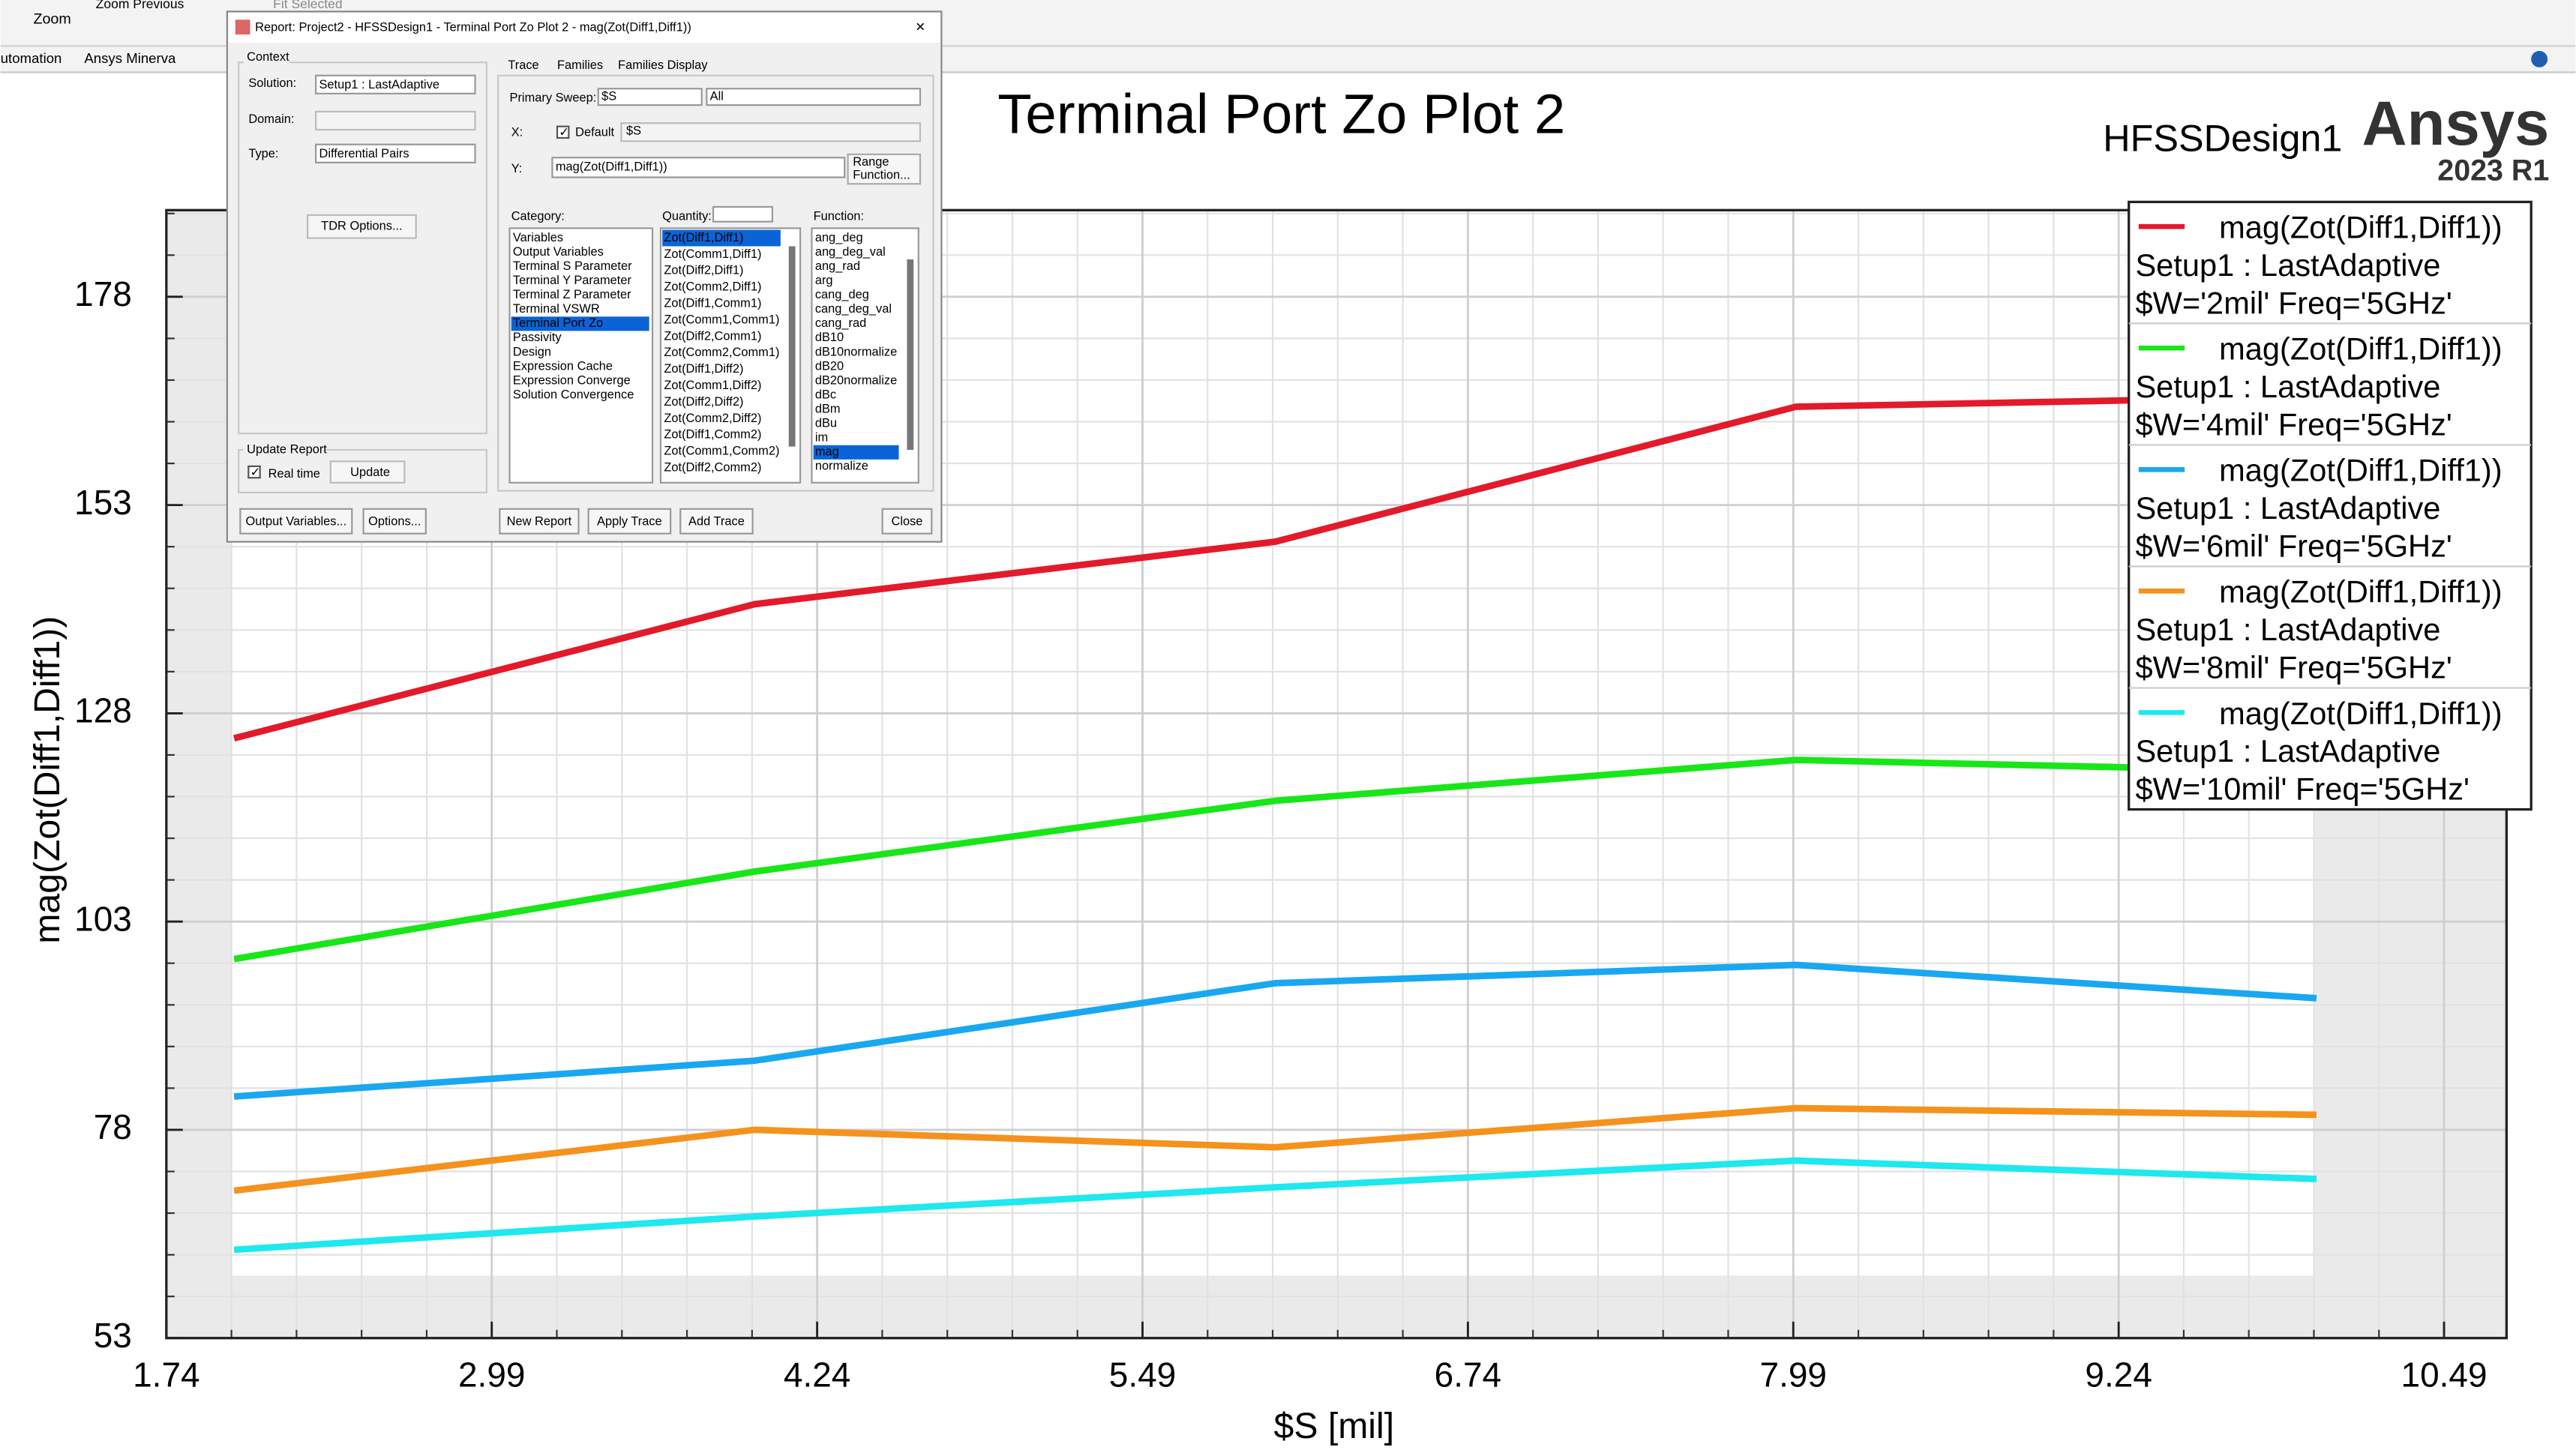 The height and width of the screenshot is (1453, 2576). What do you see at coordinates (885, 169) in the screenshot?
I see `range-function-button` at bounding box center [885, 169].